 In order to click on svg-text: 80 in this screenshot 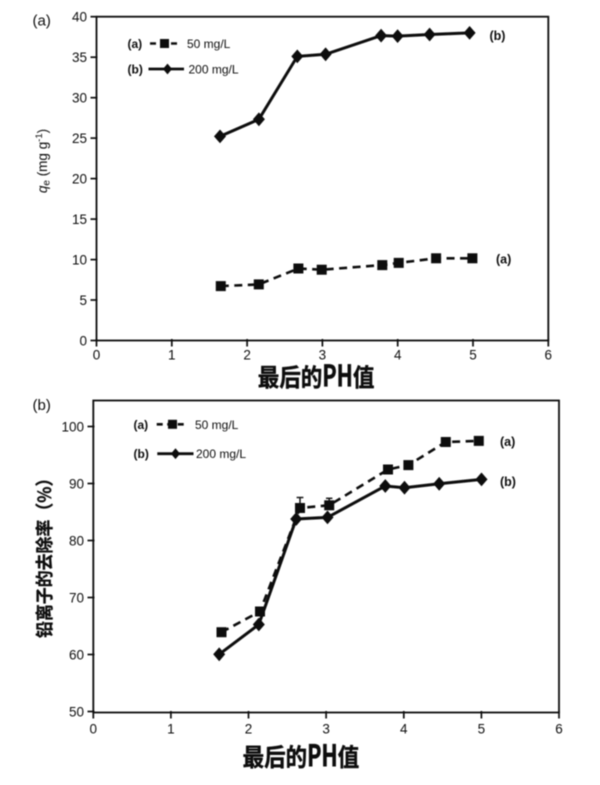, I will do `click(76, 540)`.